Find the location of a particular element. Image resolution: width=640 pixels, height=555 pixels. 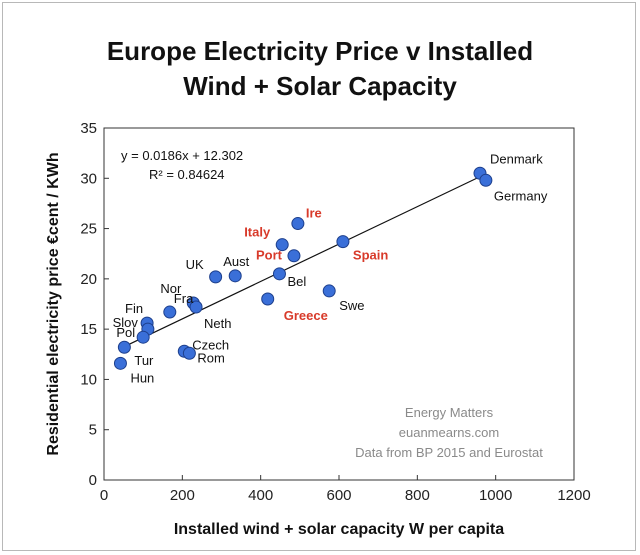

point-label-nor: Nor is located at coordinates (171, 288).